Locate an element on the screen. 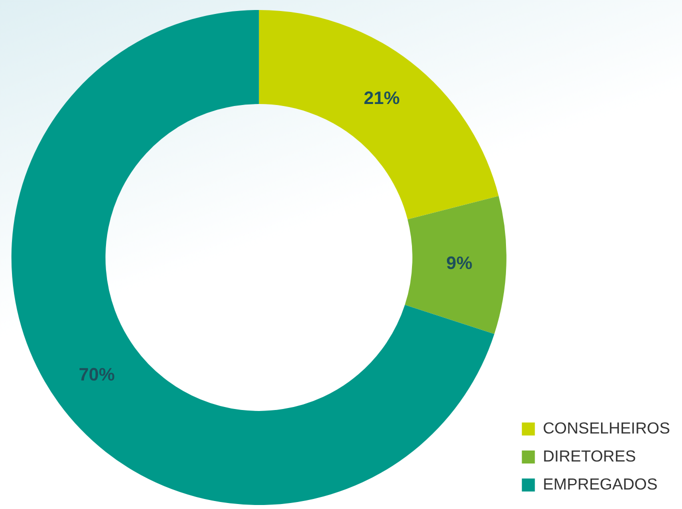  legend-label: DIRETORES is located at coordinates (589, 457).